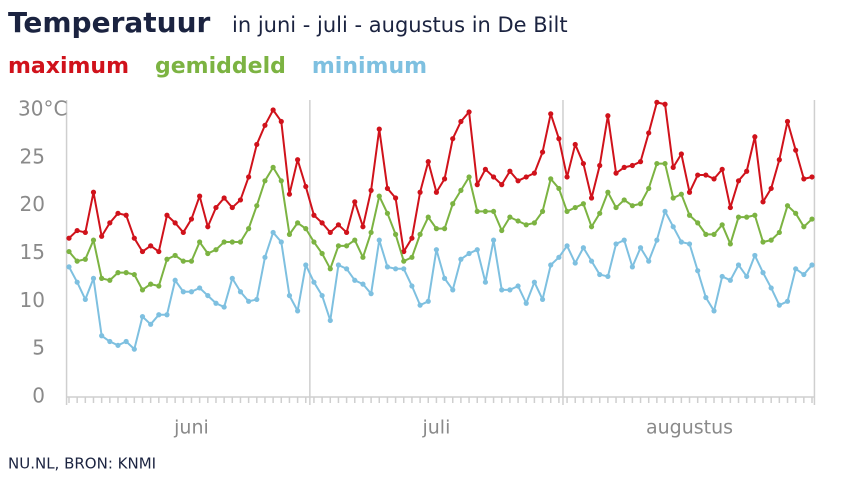  I want to click on x-tick-label: juli, so click(435, 428).